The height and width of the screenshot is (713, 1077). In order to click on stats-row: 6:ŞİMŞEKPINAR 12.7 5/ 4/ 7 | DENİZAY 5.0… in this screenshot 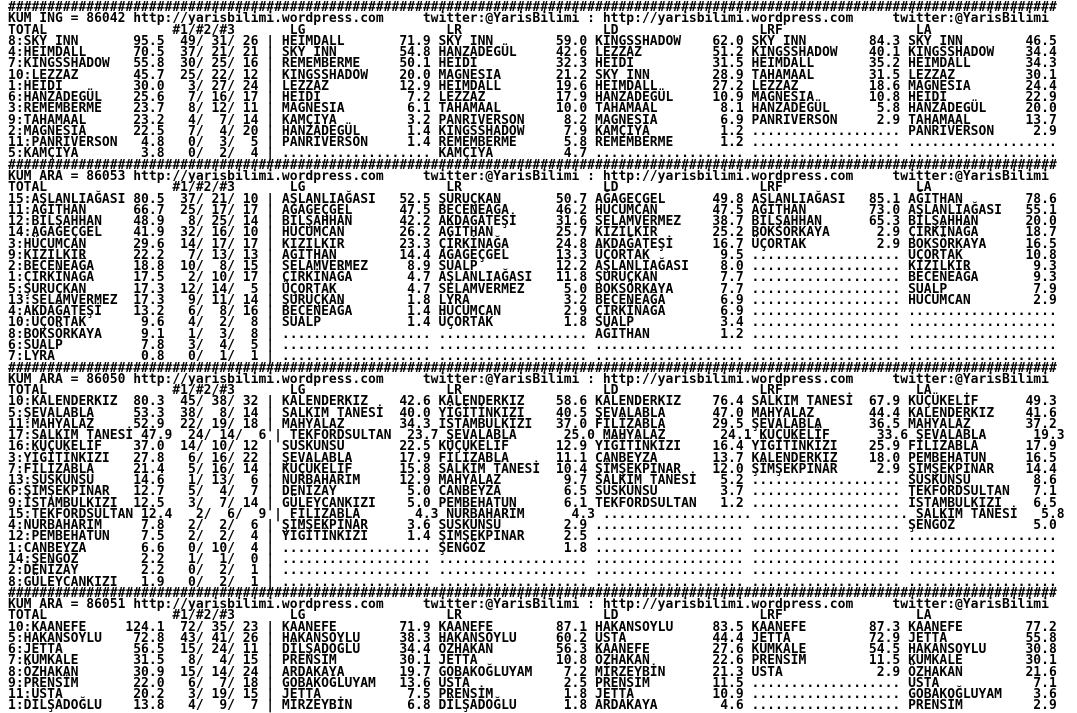, I will do `click(532, 492)`.